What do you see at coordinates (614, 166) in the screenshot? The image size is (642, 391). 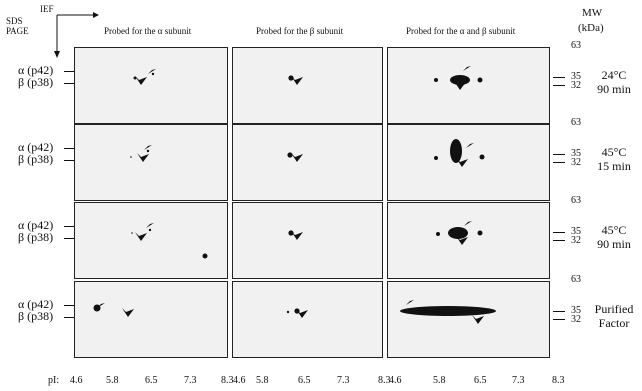 I see `condition-line2: 15 min` at bounding box center [614, 166].